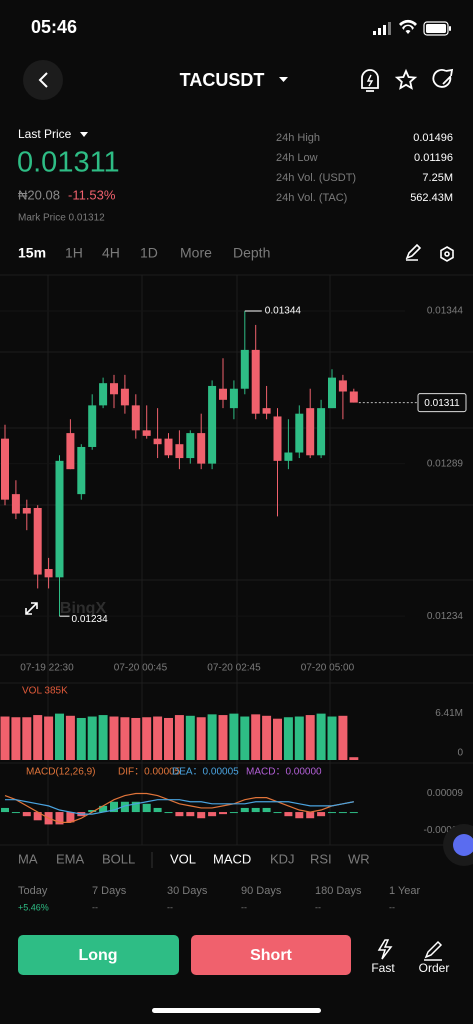  What do you see at coordinates (447, 254) in the screenshot?
I see `settings-icon` at bounding box center [447, 254].